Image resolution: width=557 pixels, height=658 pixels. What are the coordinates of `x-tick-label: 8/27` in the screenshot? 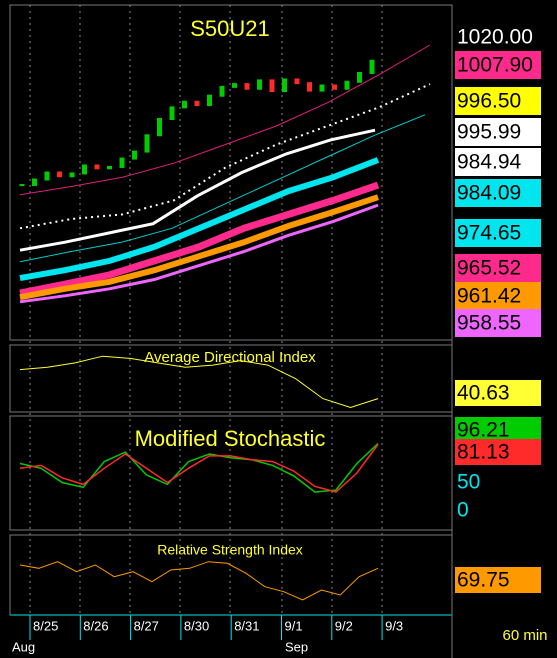 It's located at (146, 625).